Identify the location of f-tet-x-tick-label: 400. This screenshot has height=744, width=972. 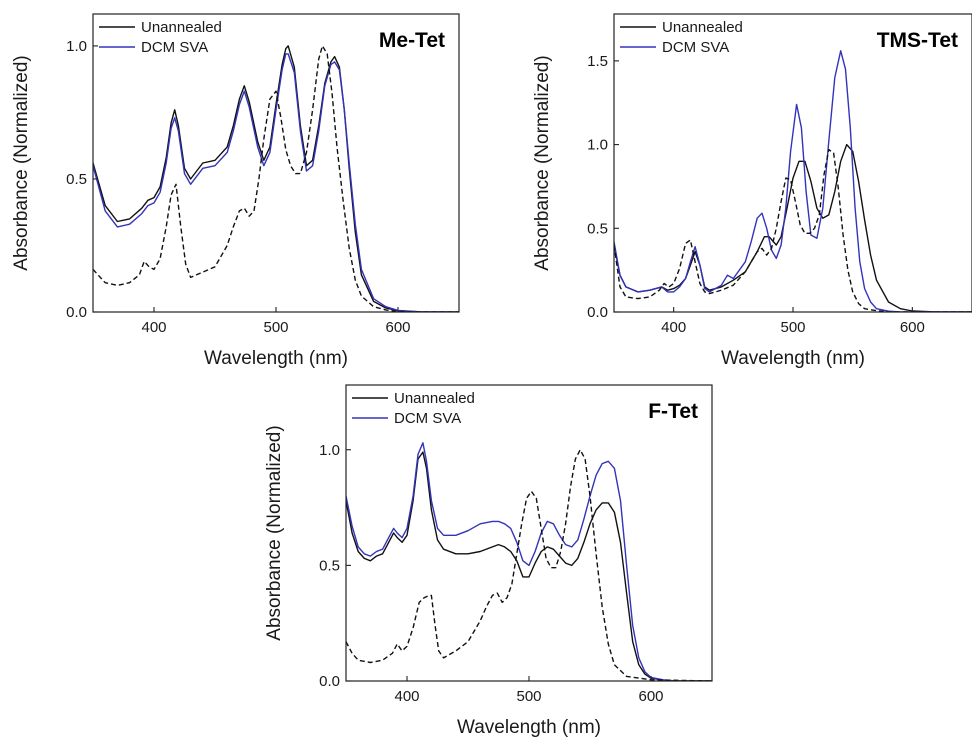
(406, 696).